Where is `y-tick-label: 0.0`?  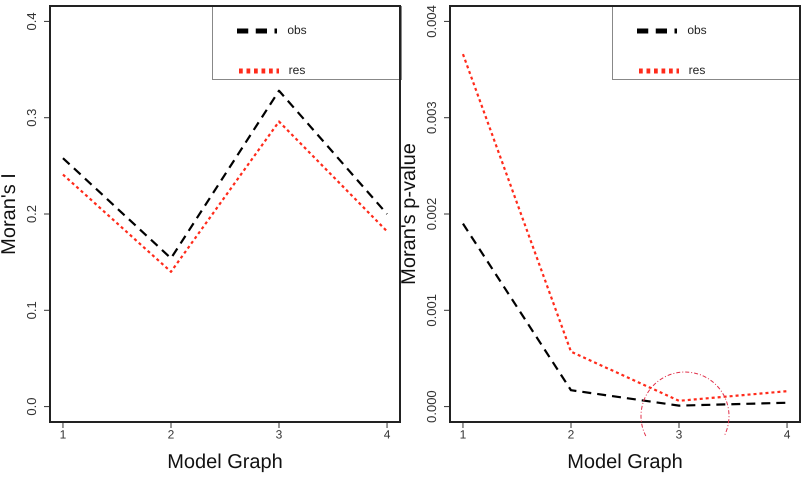
y-tick-label: 0.0 is located at coordinates (31, 407).